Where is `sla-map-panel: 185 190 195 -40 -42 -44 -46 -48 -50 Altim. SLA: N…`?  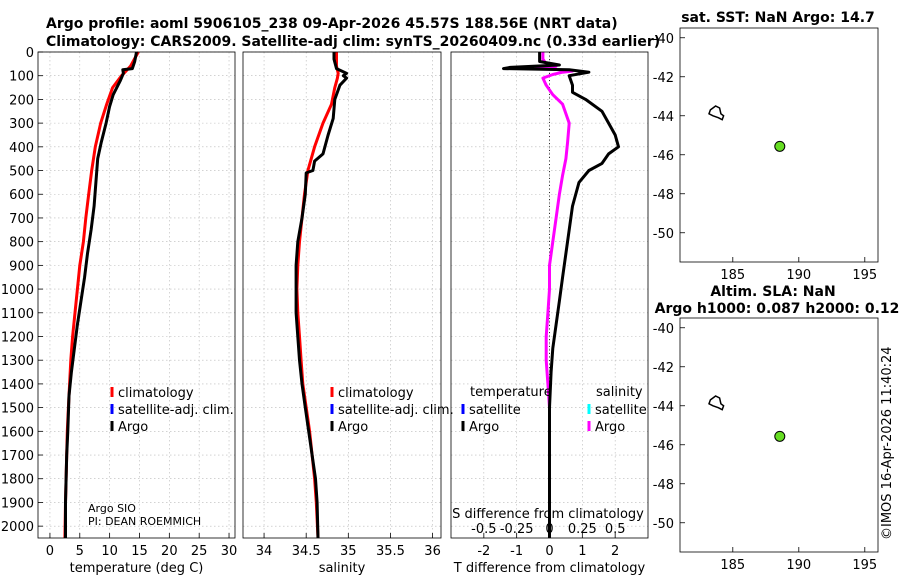
sla-map-panel: 185 190 195 -40 -42 -44 -46 -48 -50 Altim. SLA: N… is located at coordinates (776, 428).